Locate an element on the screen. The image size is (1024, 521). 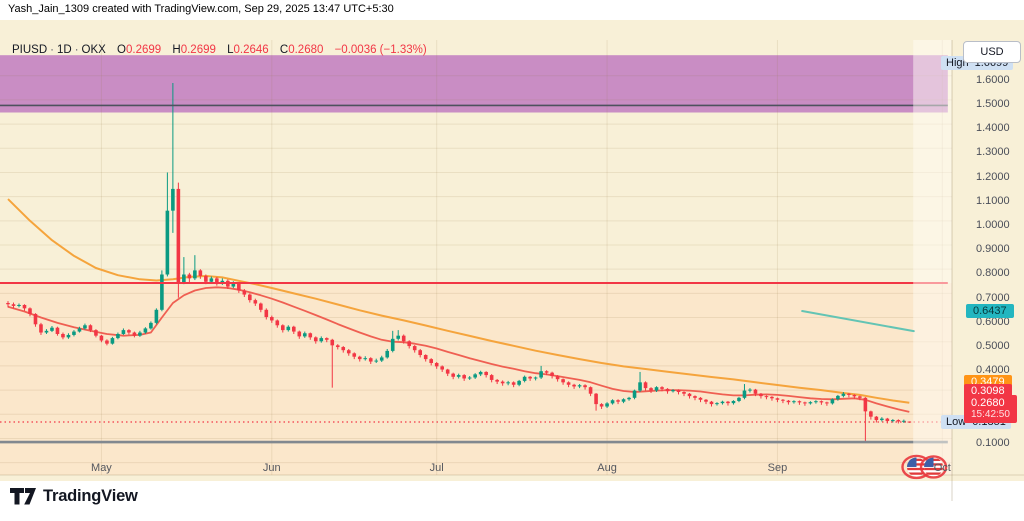
price-tick-label: 0.9000 is located at coordinates (993, 249).